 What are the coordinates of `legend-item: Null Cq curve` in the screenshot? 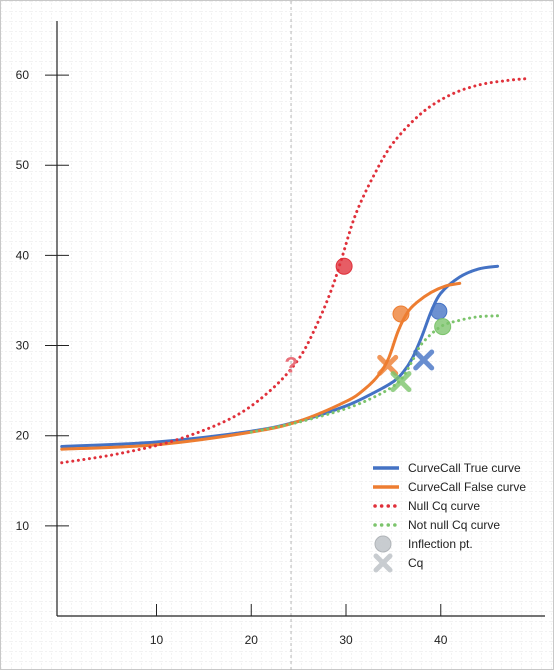 It's located at (426, 506).